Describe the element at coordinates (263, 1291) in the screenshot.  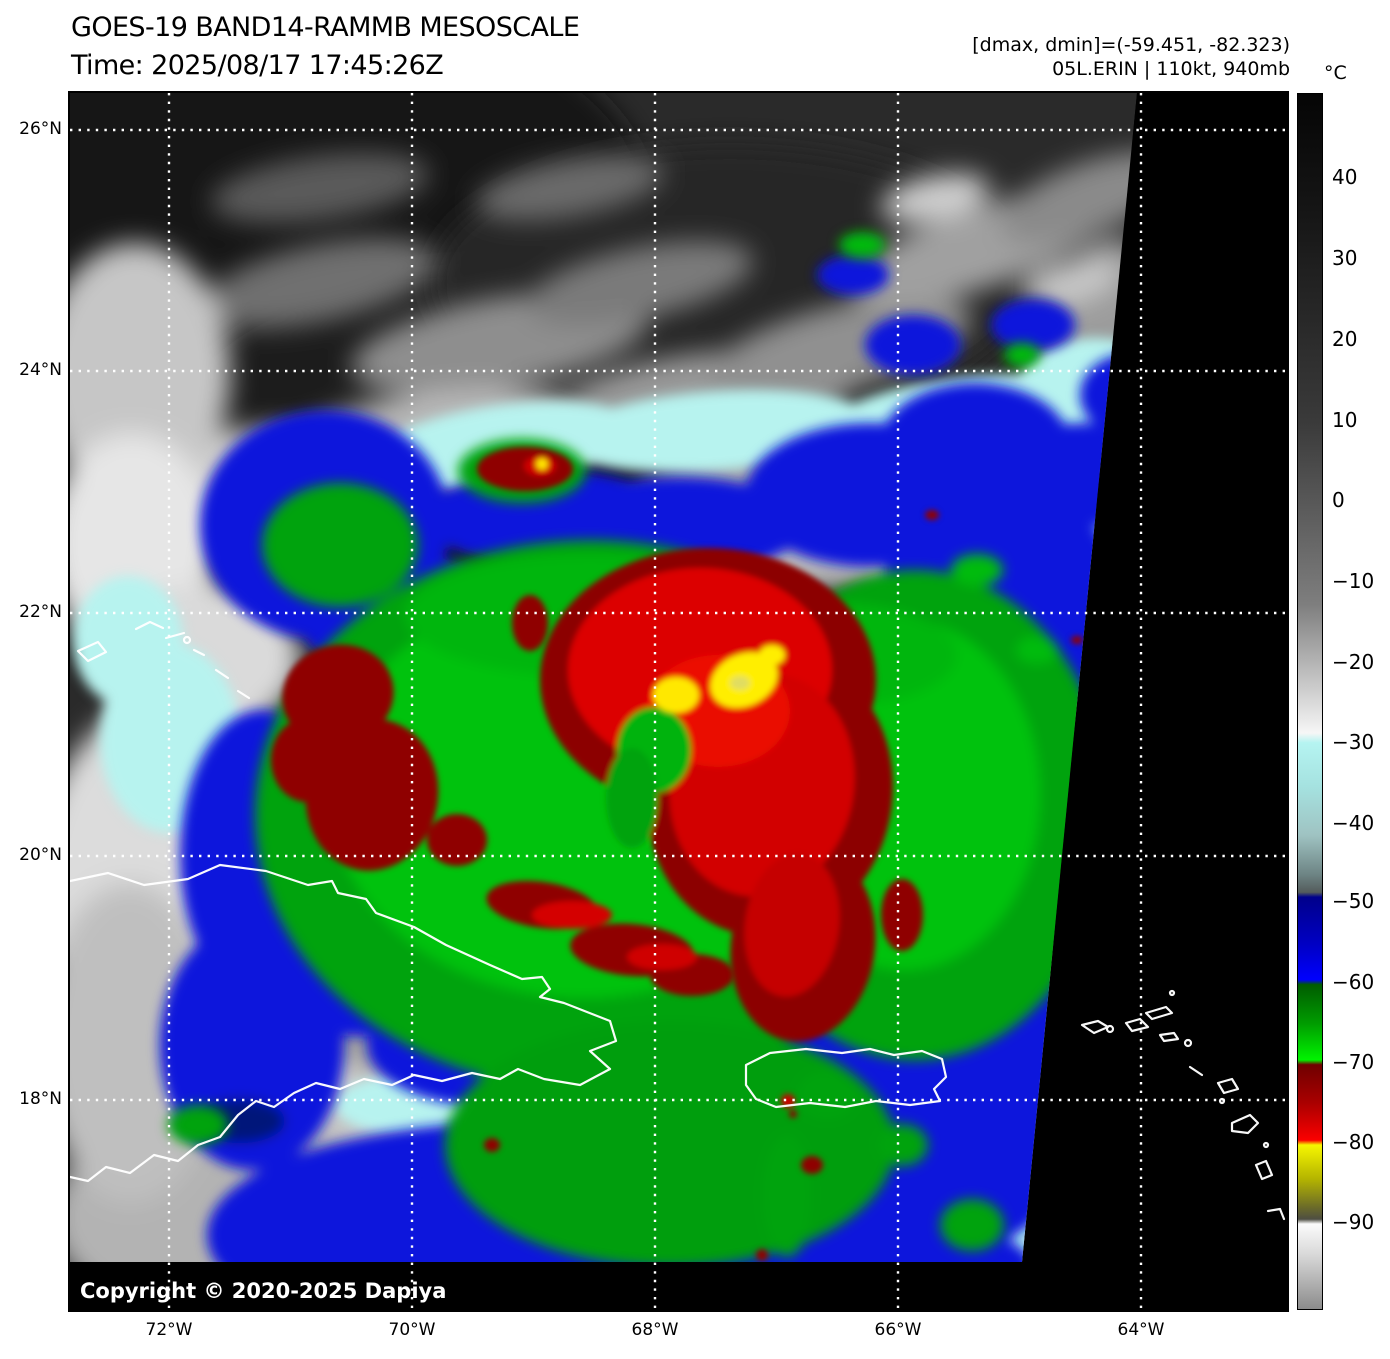
I see `copyright-watermark: Copyright © 2020-2025 Dapiya` at that location.